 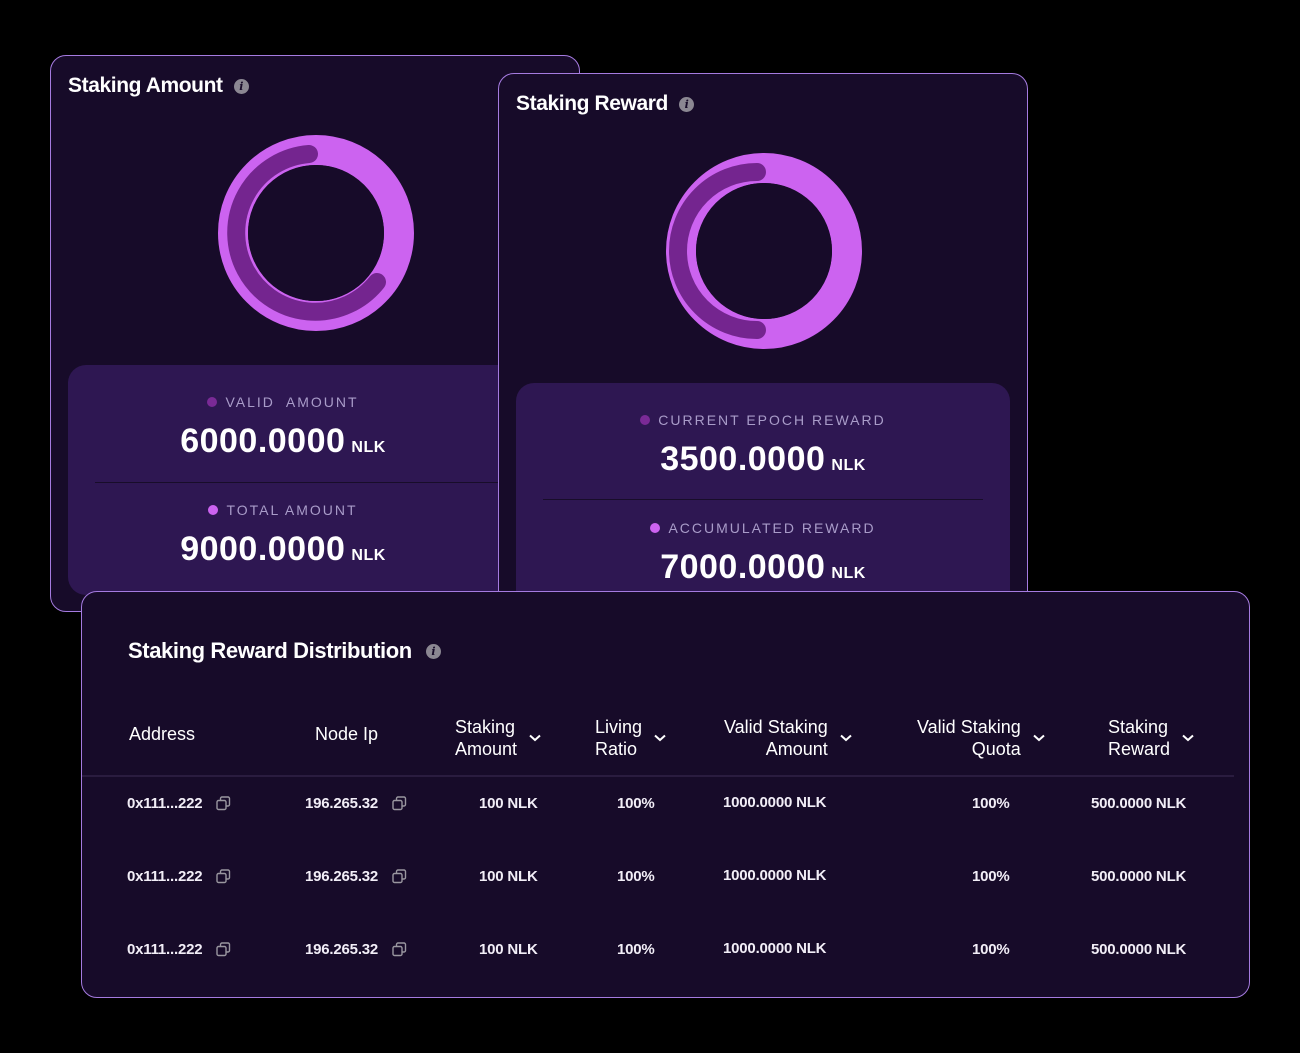 I want to click on total-amount-label: TOTAL AMOUNT, so click(x=292, y=510).